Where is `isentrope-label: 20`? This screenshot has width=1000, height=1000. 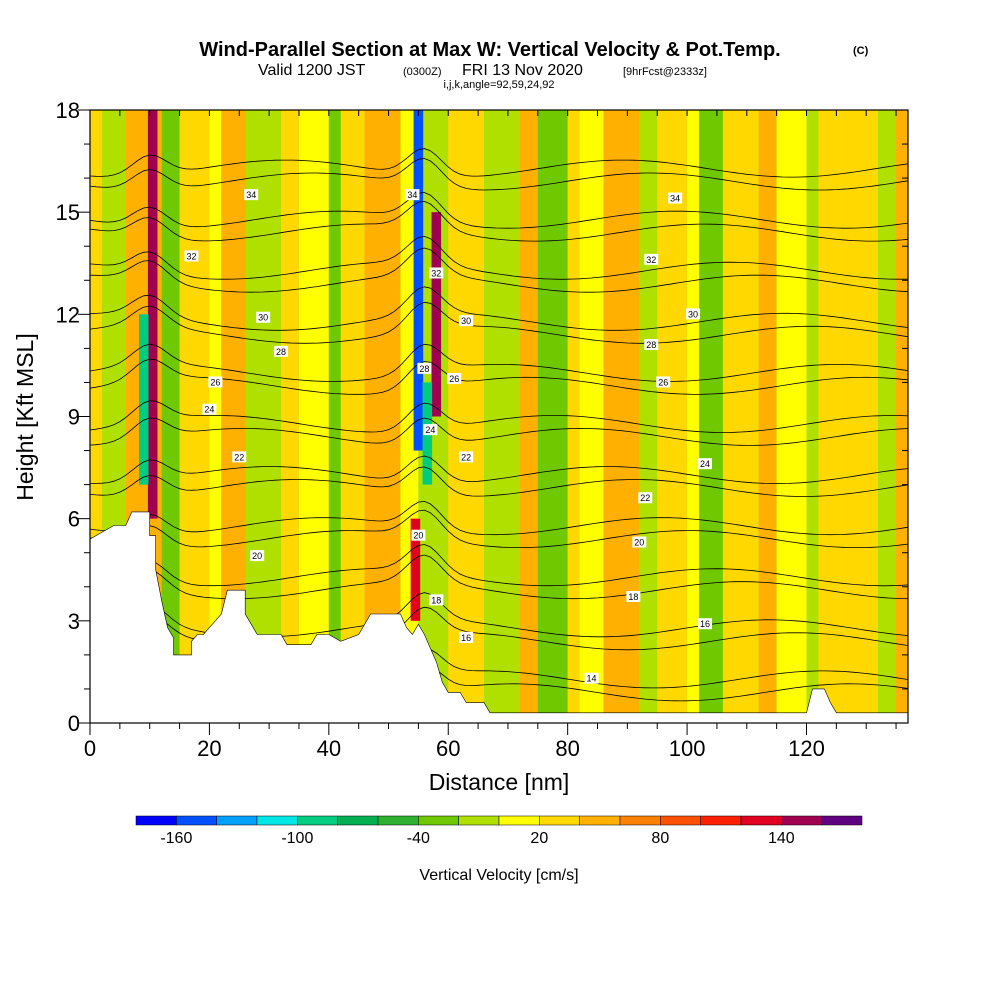
isentrope-label: 20 is located at coordinates (418, 535).